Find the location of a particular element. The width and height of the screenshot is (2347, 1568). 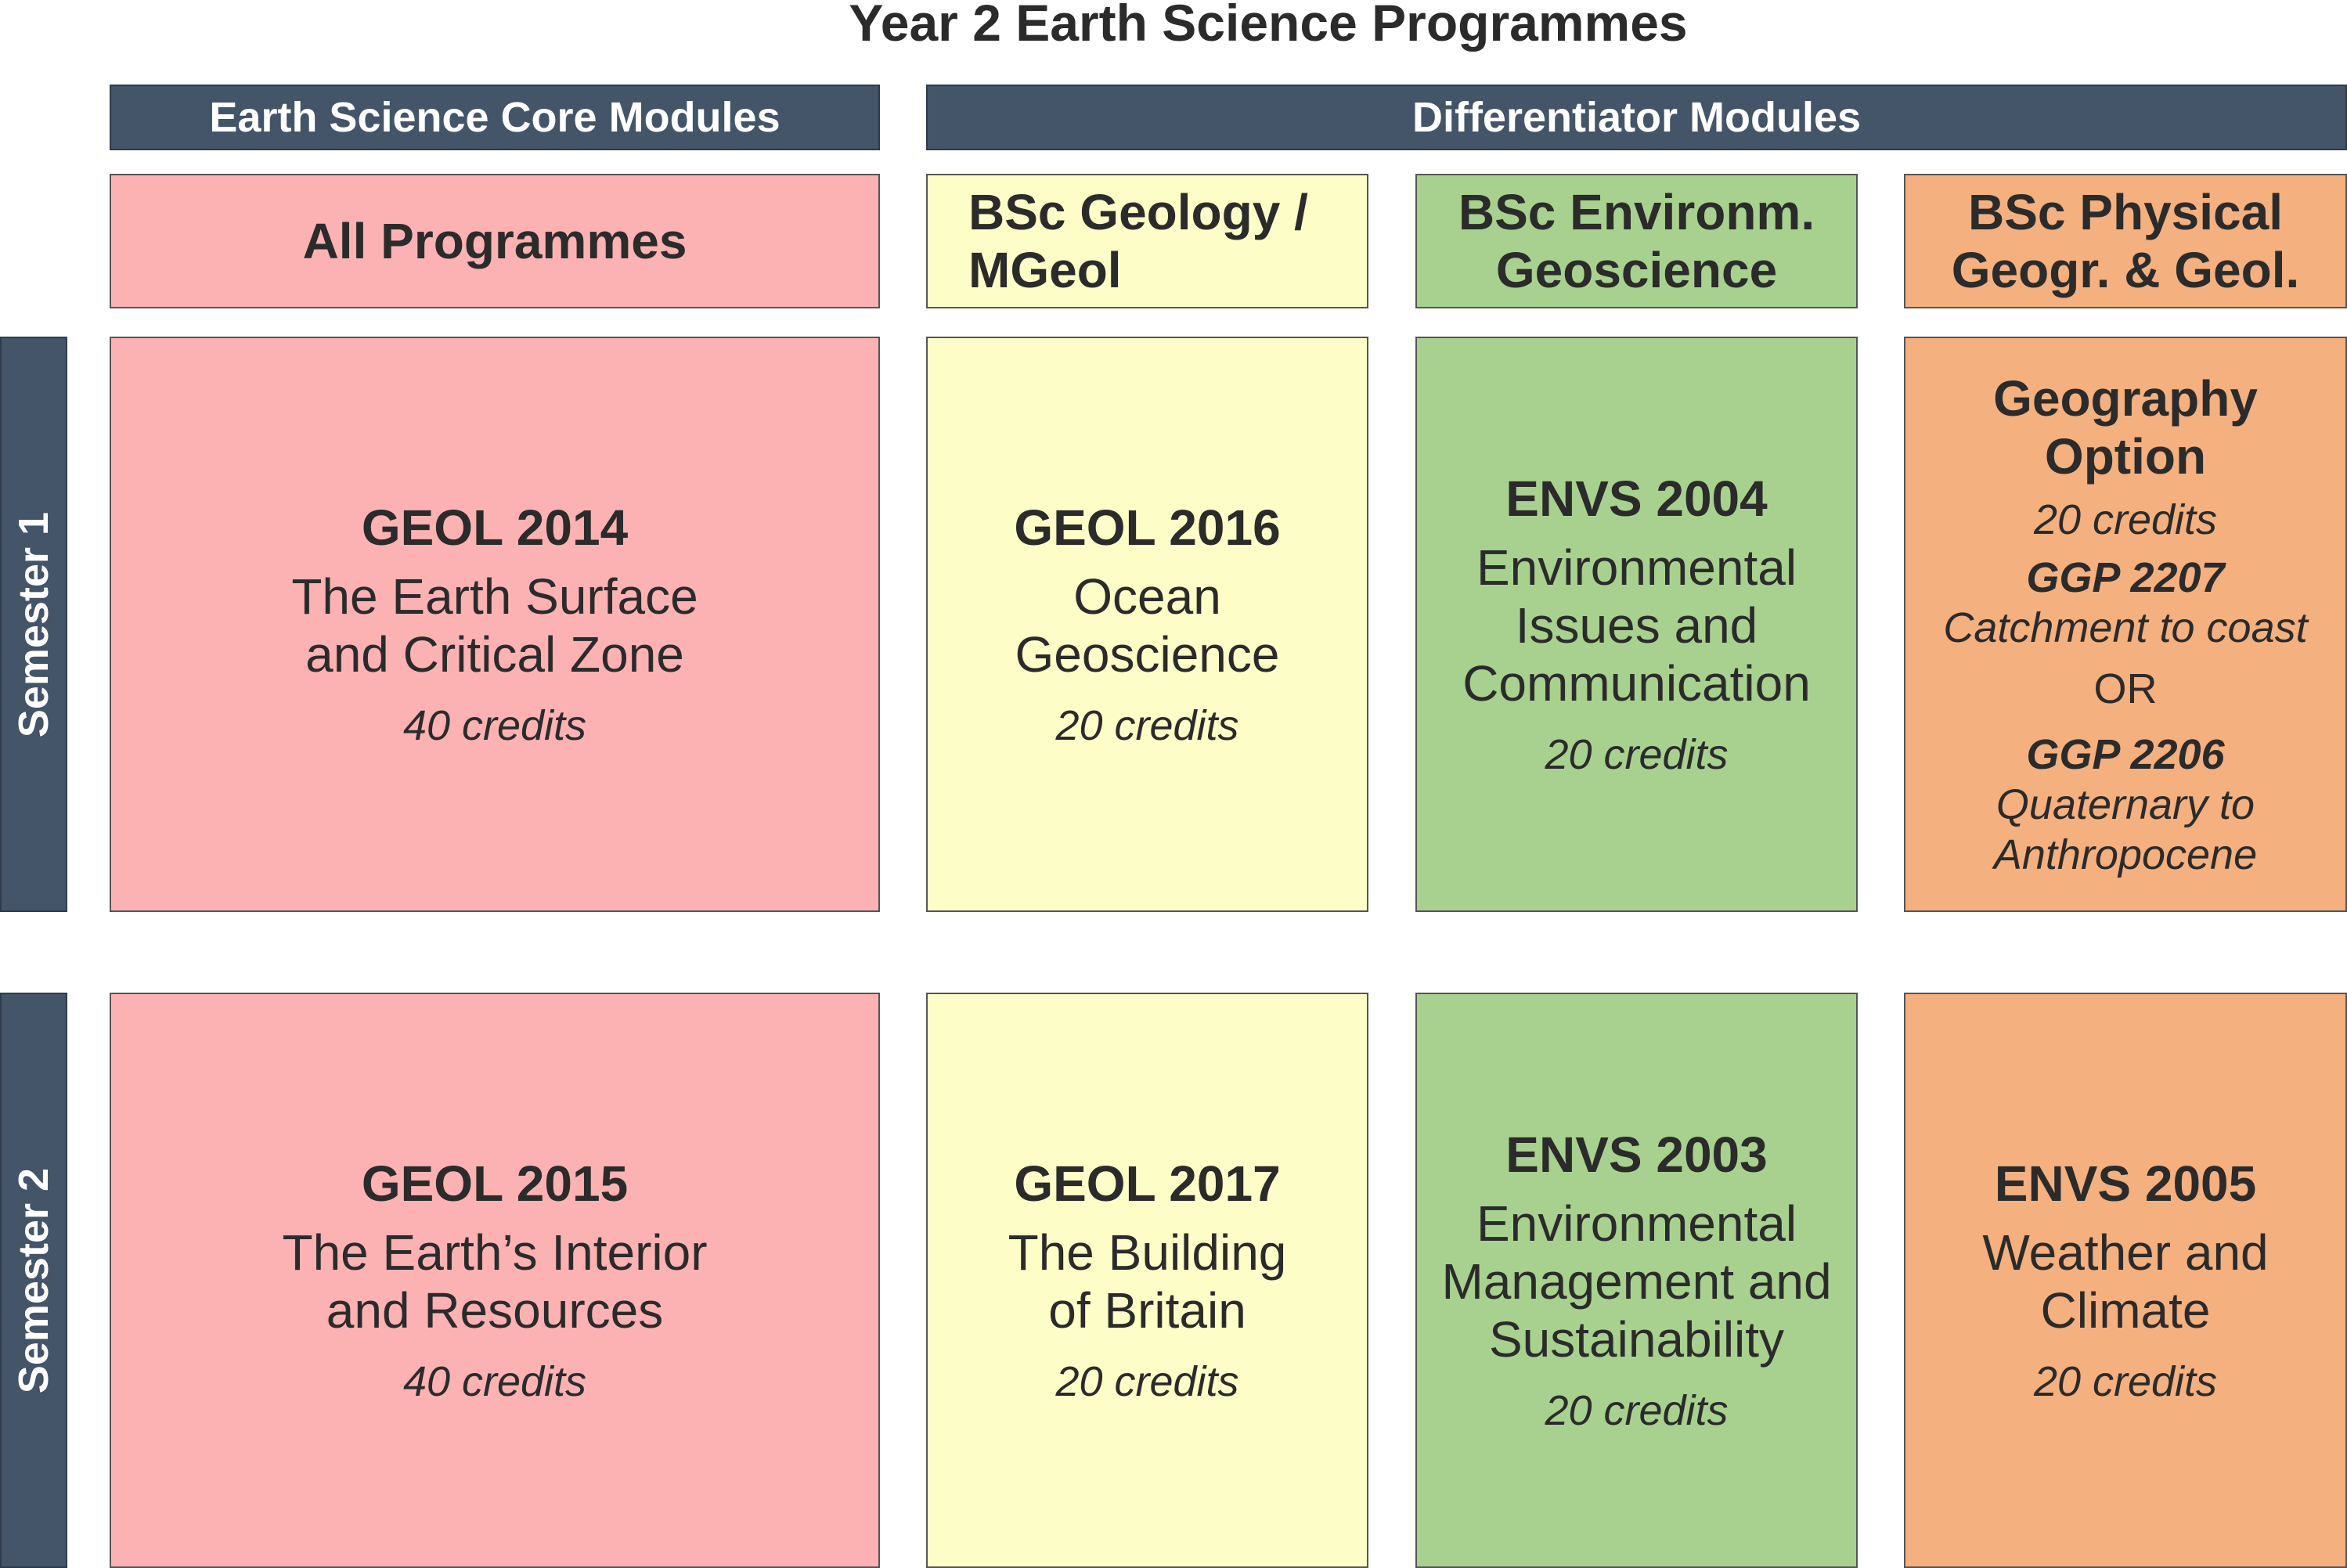

module-name-line: and Resources is located at coordinates (495, 1310).